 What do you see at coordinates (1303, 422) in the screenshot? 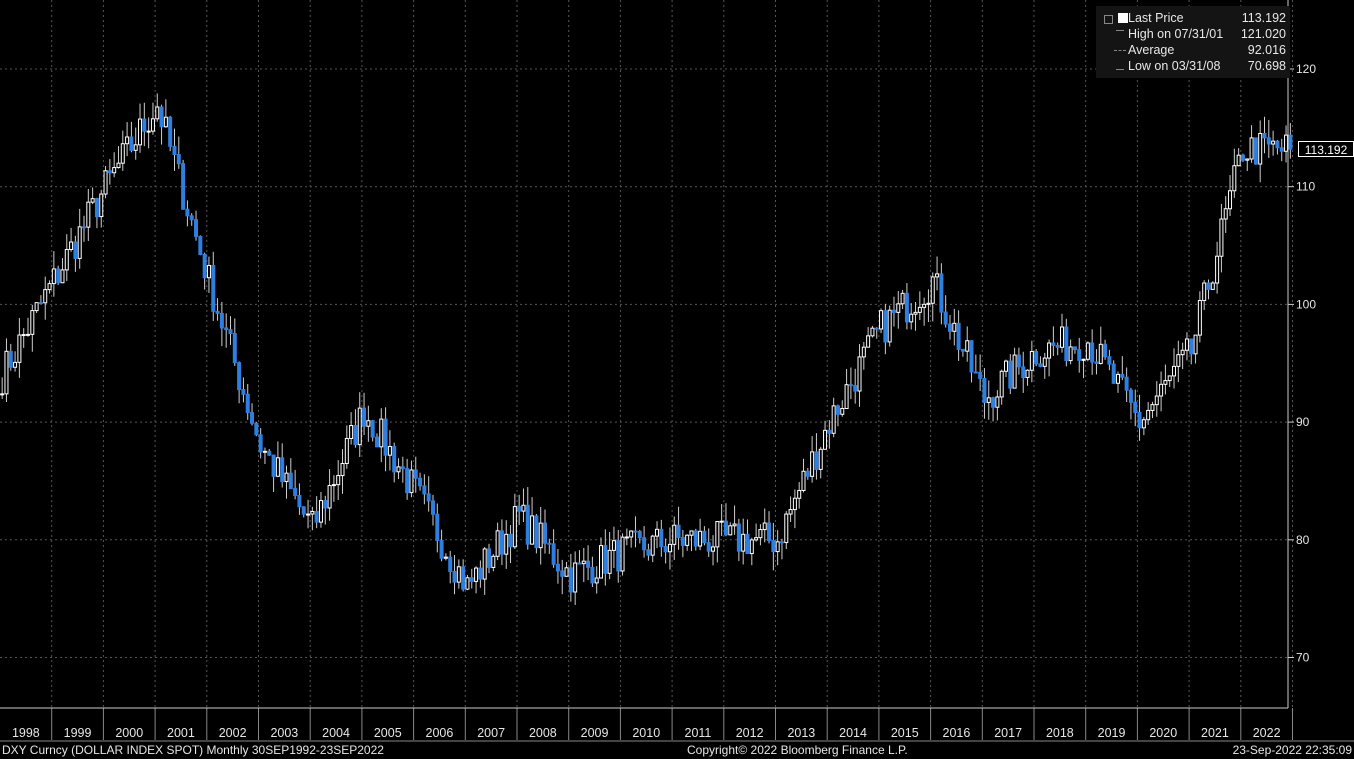
I see `y-tick-label: 90` at bounding box center [1303, 422].